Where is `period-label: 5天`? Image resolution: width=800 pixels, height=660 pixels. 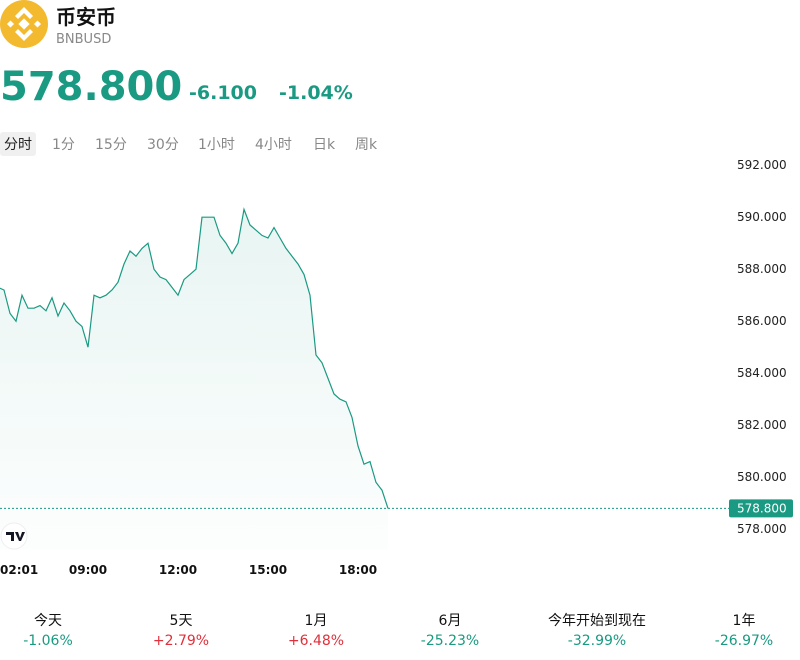
period-label: 5天 is located at coordinates (181, 621).